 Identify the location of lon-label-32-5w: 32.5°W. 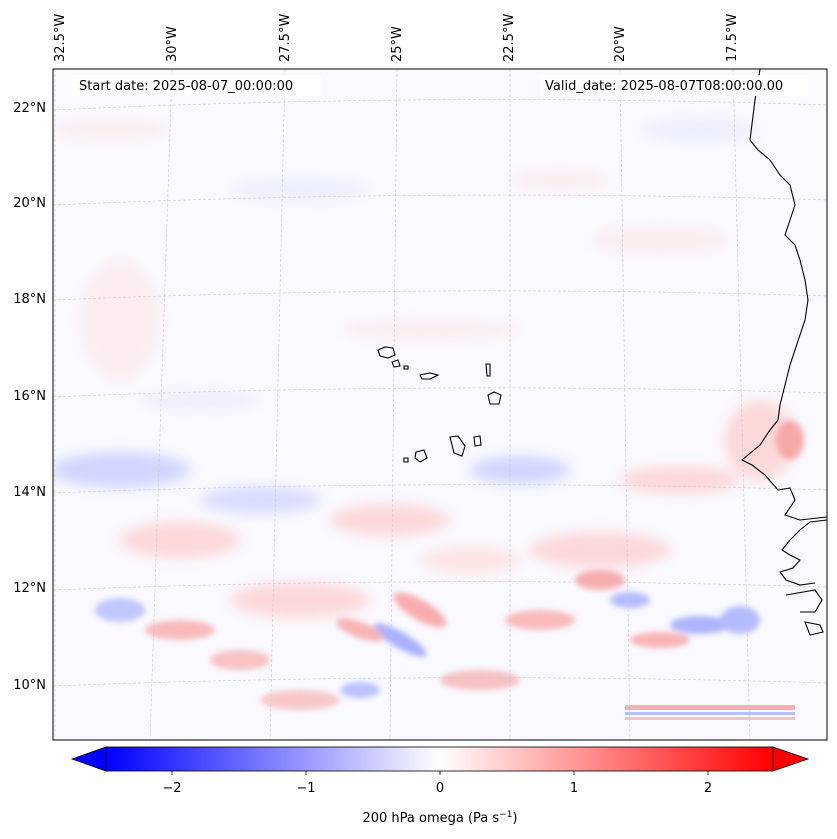
(60, 38).